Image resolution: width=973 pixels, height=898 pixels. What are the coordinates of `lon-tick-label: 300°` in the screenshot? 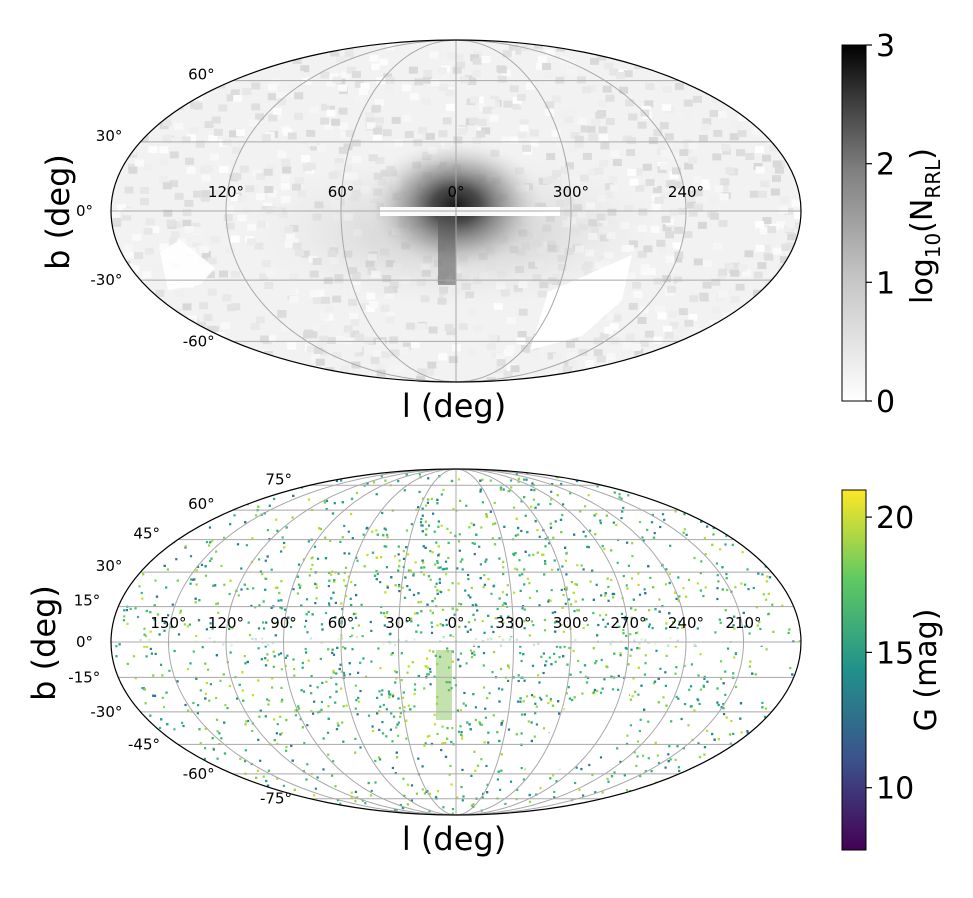 It's located at (571, 623).